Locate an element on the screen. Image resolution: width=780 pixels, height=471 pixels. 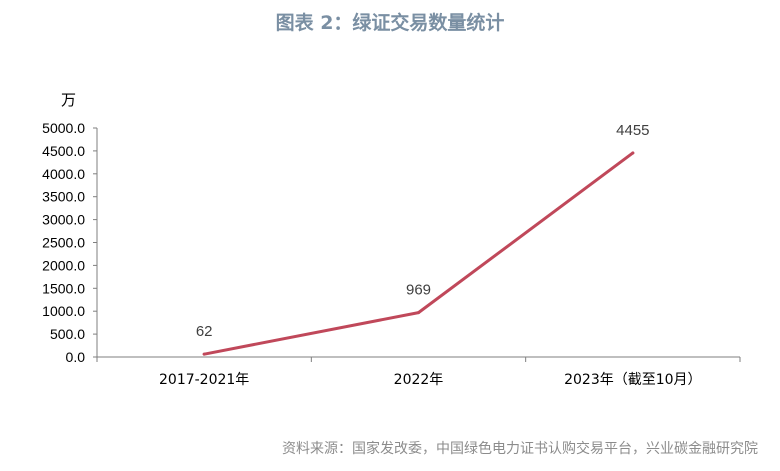
y-tick-label: 1500.0 is located at coordinates (63, 288).